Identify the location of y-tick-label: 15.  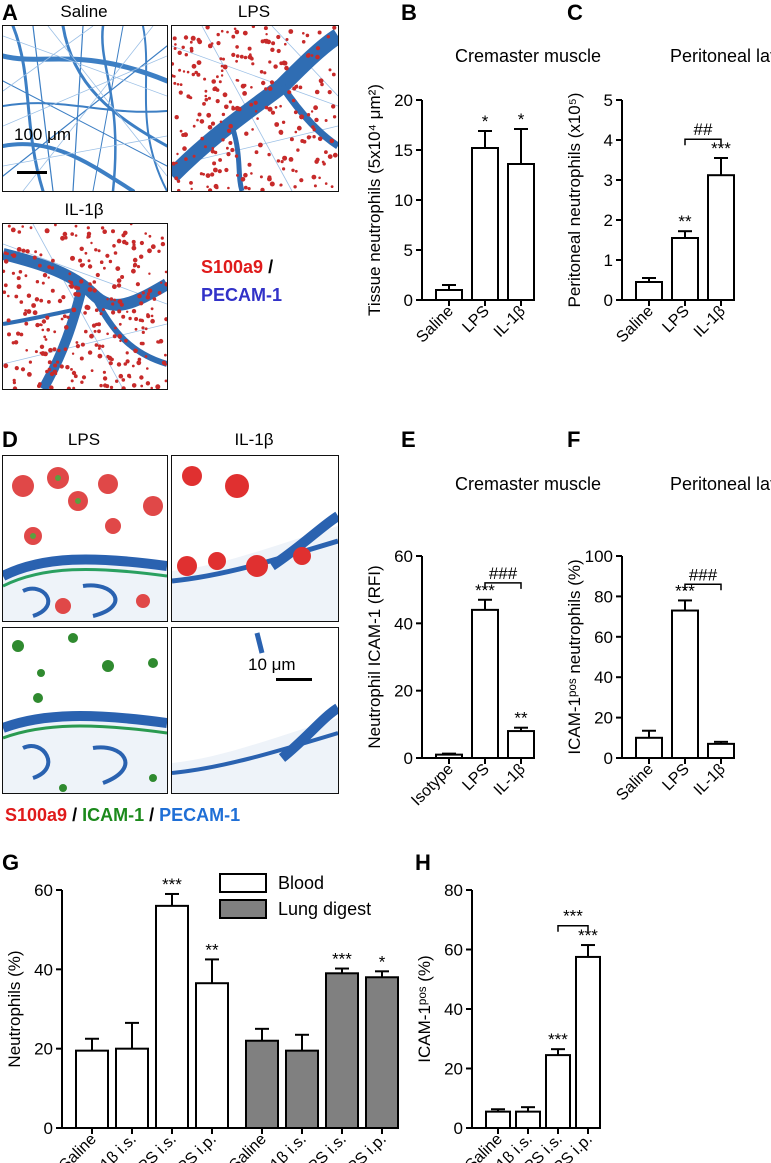
(403, 150).